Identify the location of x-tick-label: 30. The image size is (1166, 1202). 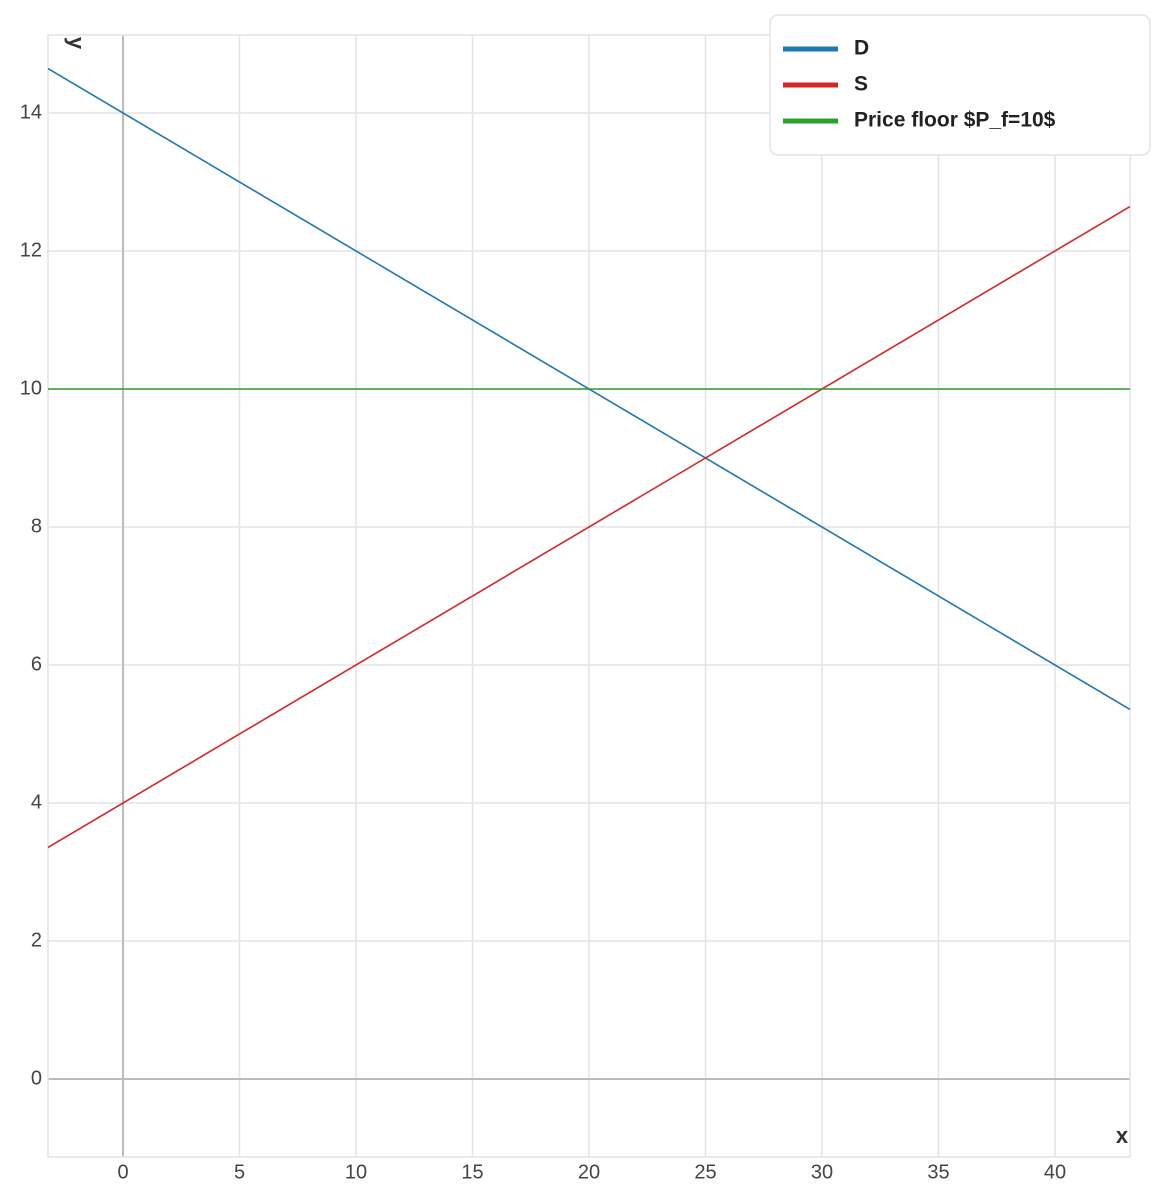
(822, 1172).